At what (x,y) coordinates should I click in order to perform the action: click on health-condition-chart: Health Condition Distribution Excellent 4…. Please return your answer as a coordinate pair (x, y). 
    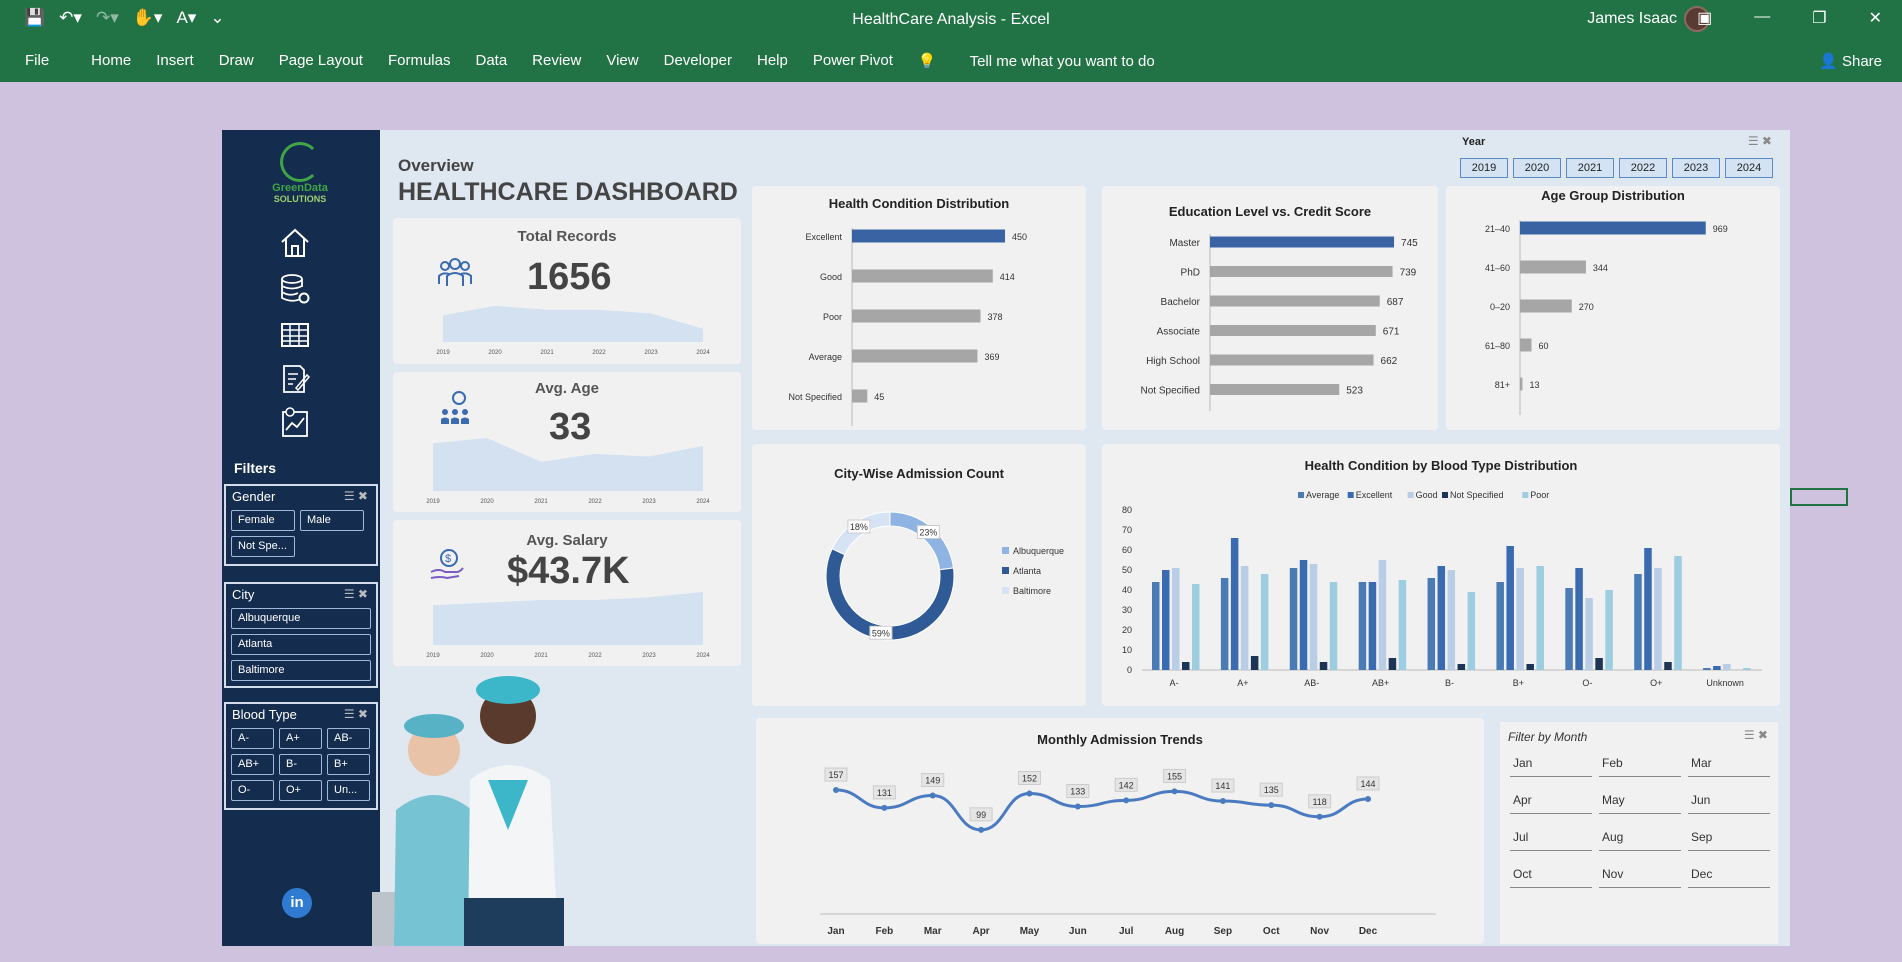
    Looking at the image, I should click on (919, 308).